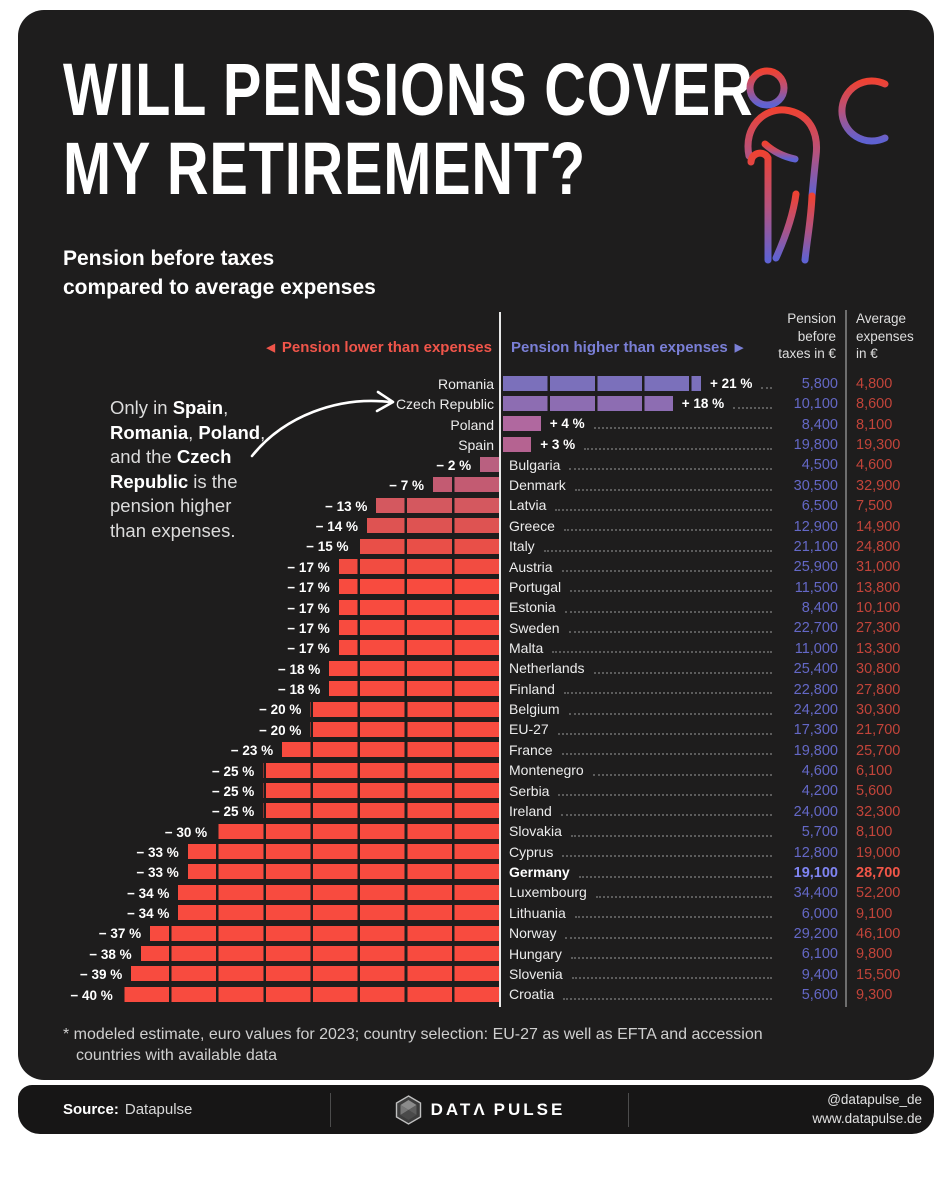 Image resolution: width=952 pixels, height=1189 pixels. Describe the element at coordinates (878, 872) in the screenshot. I see `expenses-value: 28,700` at that location.